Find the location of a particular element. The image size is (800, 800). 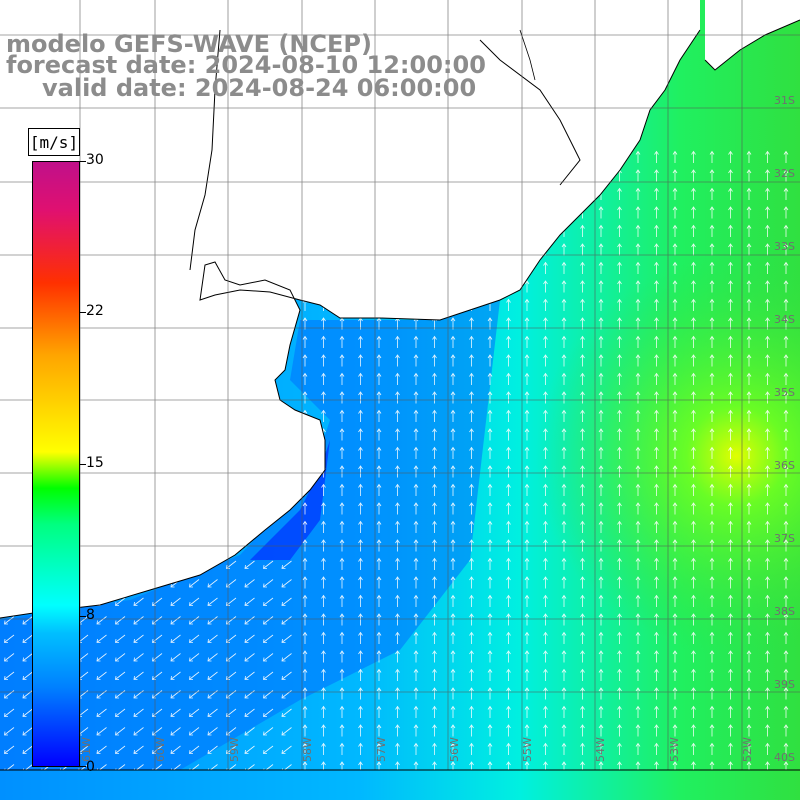

colorbar is located at coordinates (56, 464).